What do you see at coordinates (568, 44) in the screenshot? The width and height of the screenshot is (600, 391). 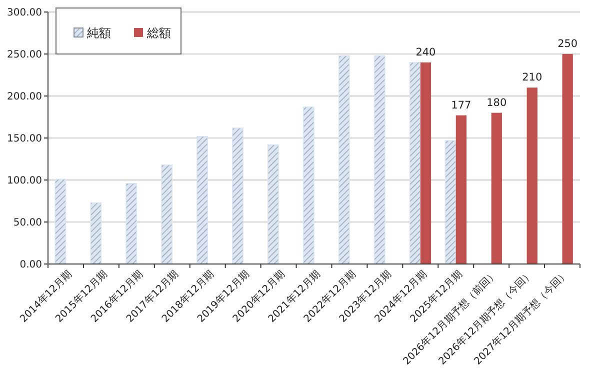 I see `data-label: 250` at bounding box center [568, 44].